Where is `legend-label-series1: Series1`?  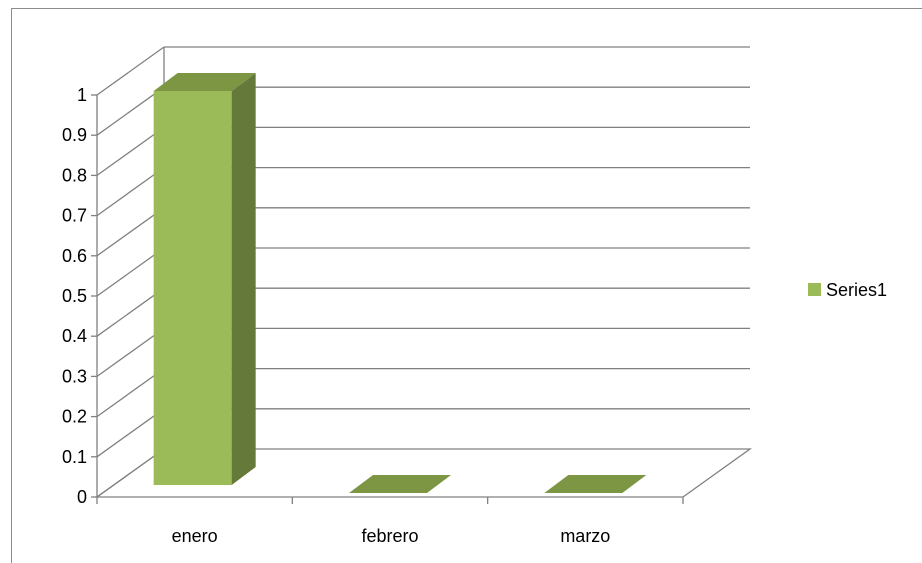
legend-label-series1: Series1 is located at coordinates (856, 290).